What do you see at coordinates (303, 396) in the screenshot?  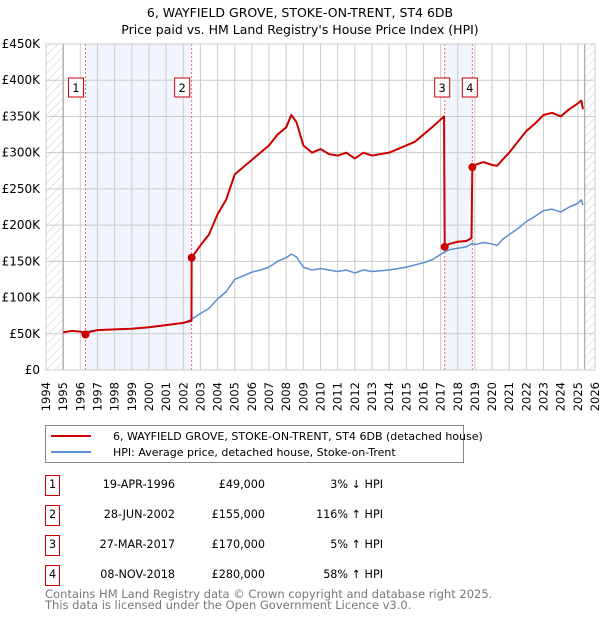 I see `x-tick-label: 2009` at bounding box center [303, 396].